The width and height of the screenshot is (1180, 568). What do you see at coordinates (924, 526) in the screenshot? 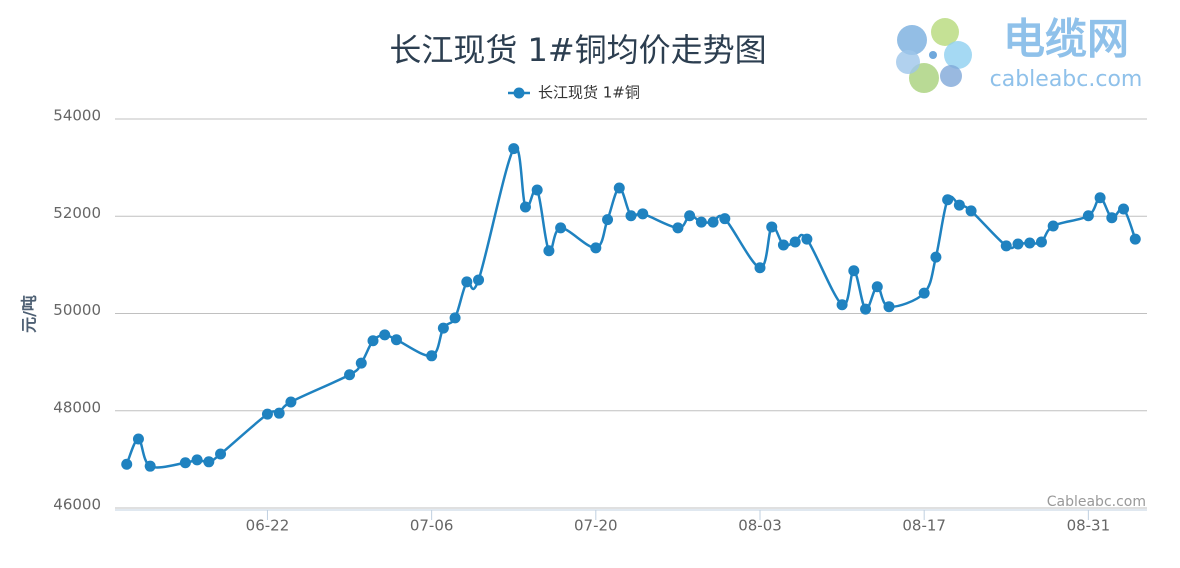
I see `x-tick-label: 08-17` at bounding box center [924, 526].